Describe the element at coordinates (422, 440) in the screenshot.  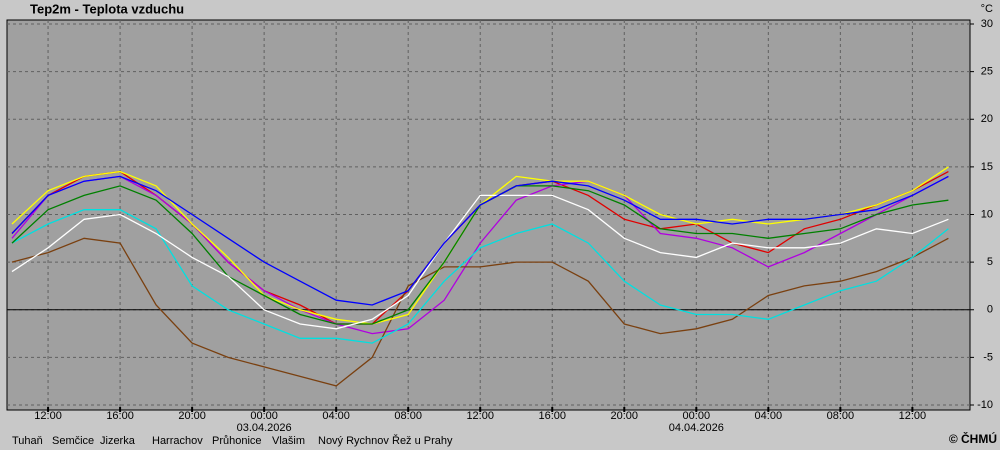
I see `legend-label: Řež u Prahy` at that location.